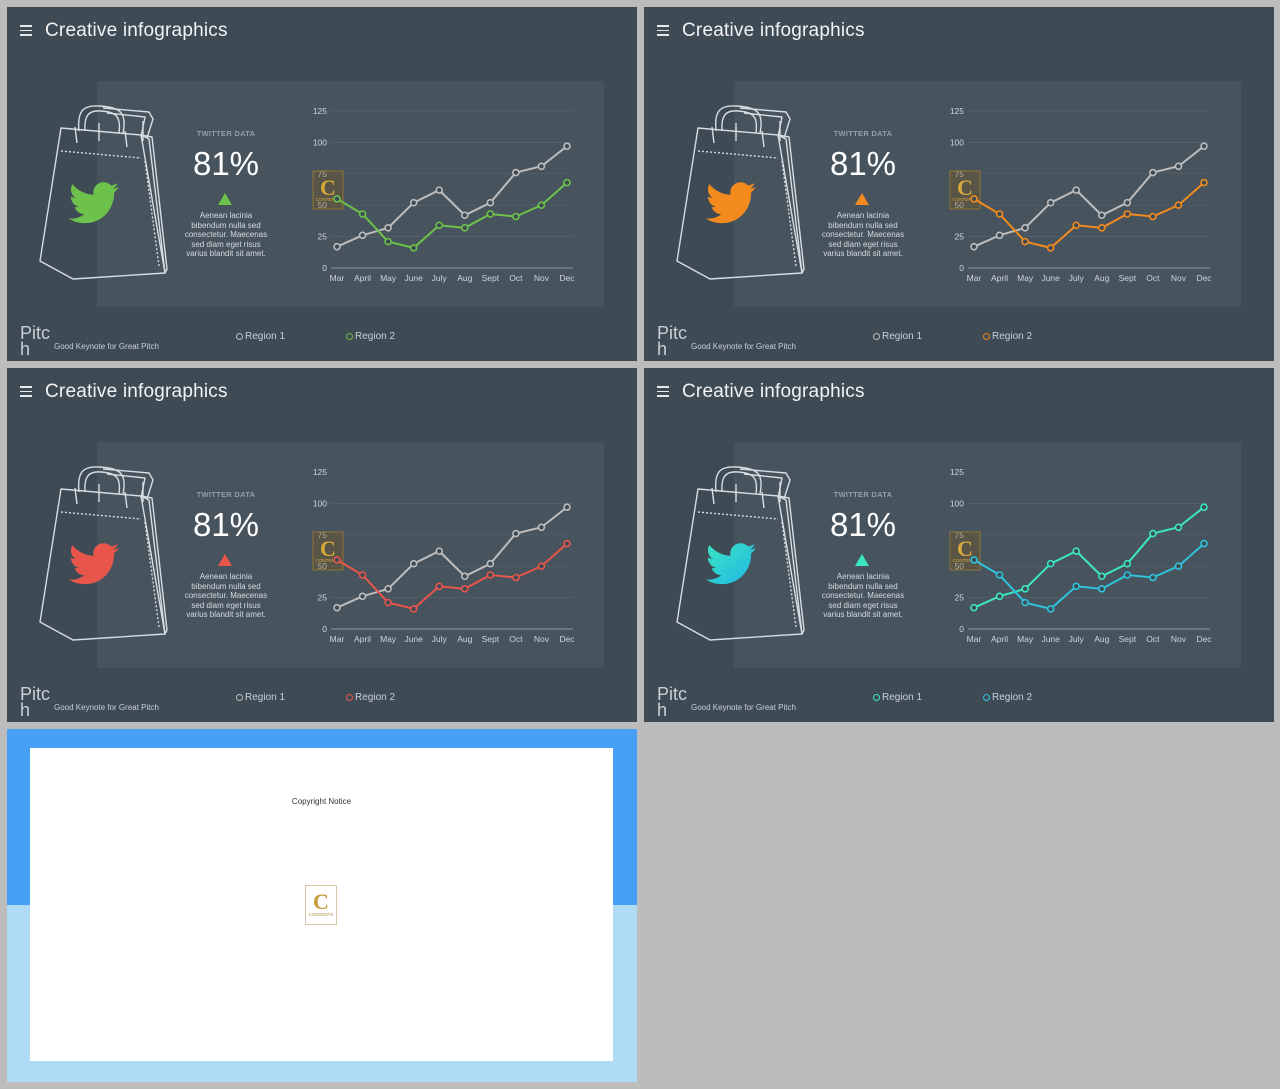 The height and width of the screenshot is (1089, 1280). I want to click on shopping-bag-icon, so click(107, 193).